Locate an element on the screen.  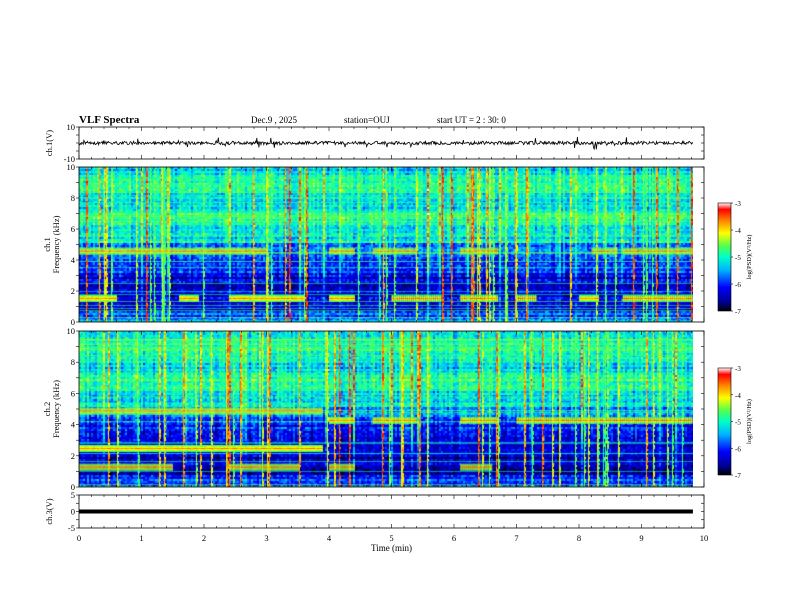
y-axis-label: ch.1 is located at coordinates (47, 244).